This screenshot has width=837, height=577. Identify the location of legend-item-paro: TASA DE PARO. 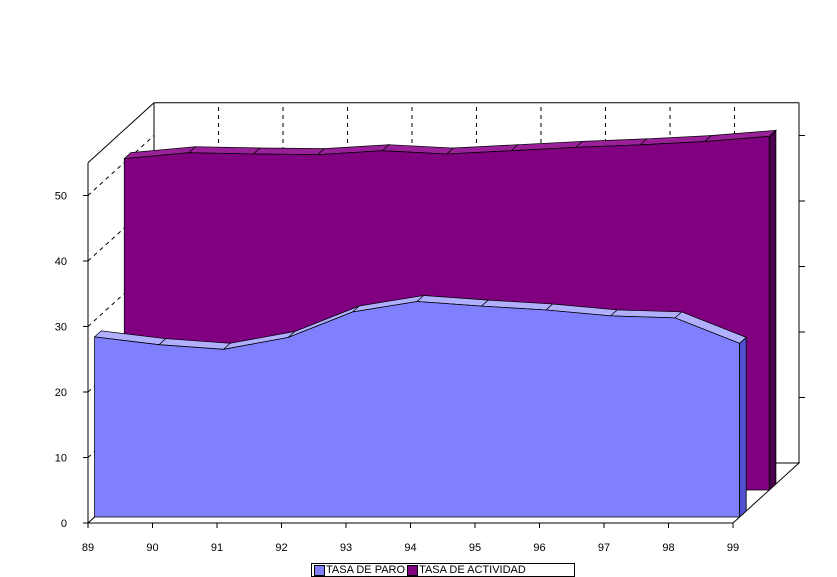
(360, 569).